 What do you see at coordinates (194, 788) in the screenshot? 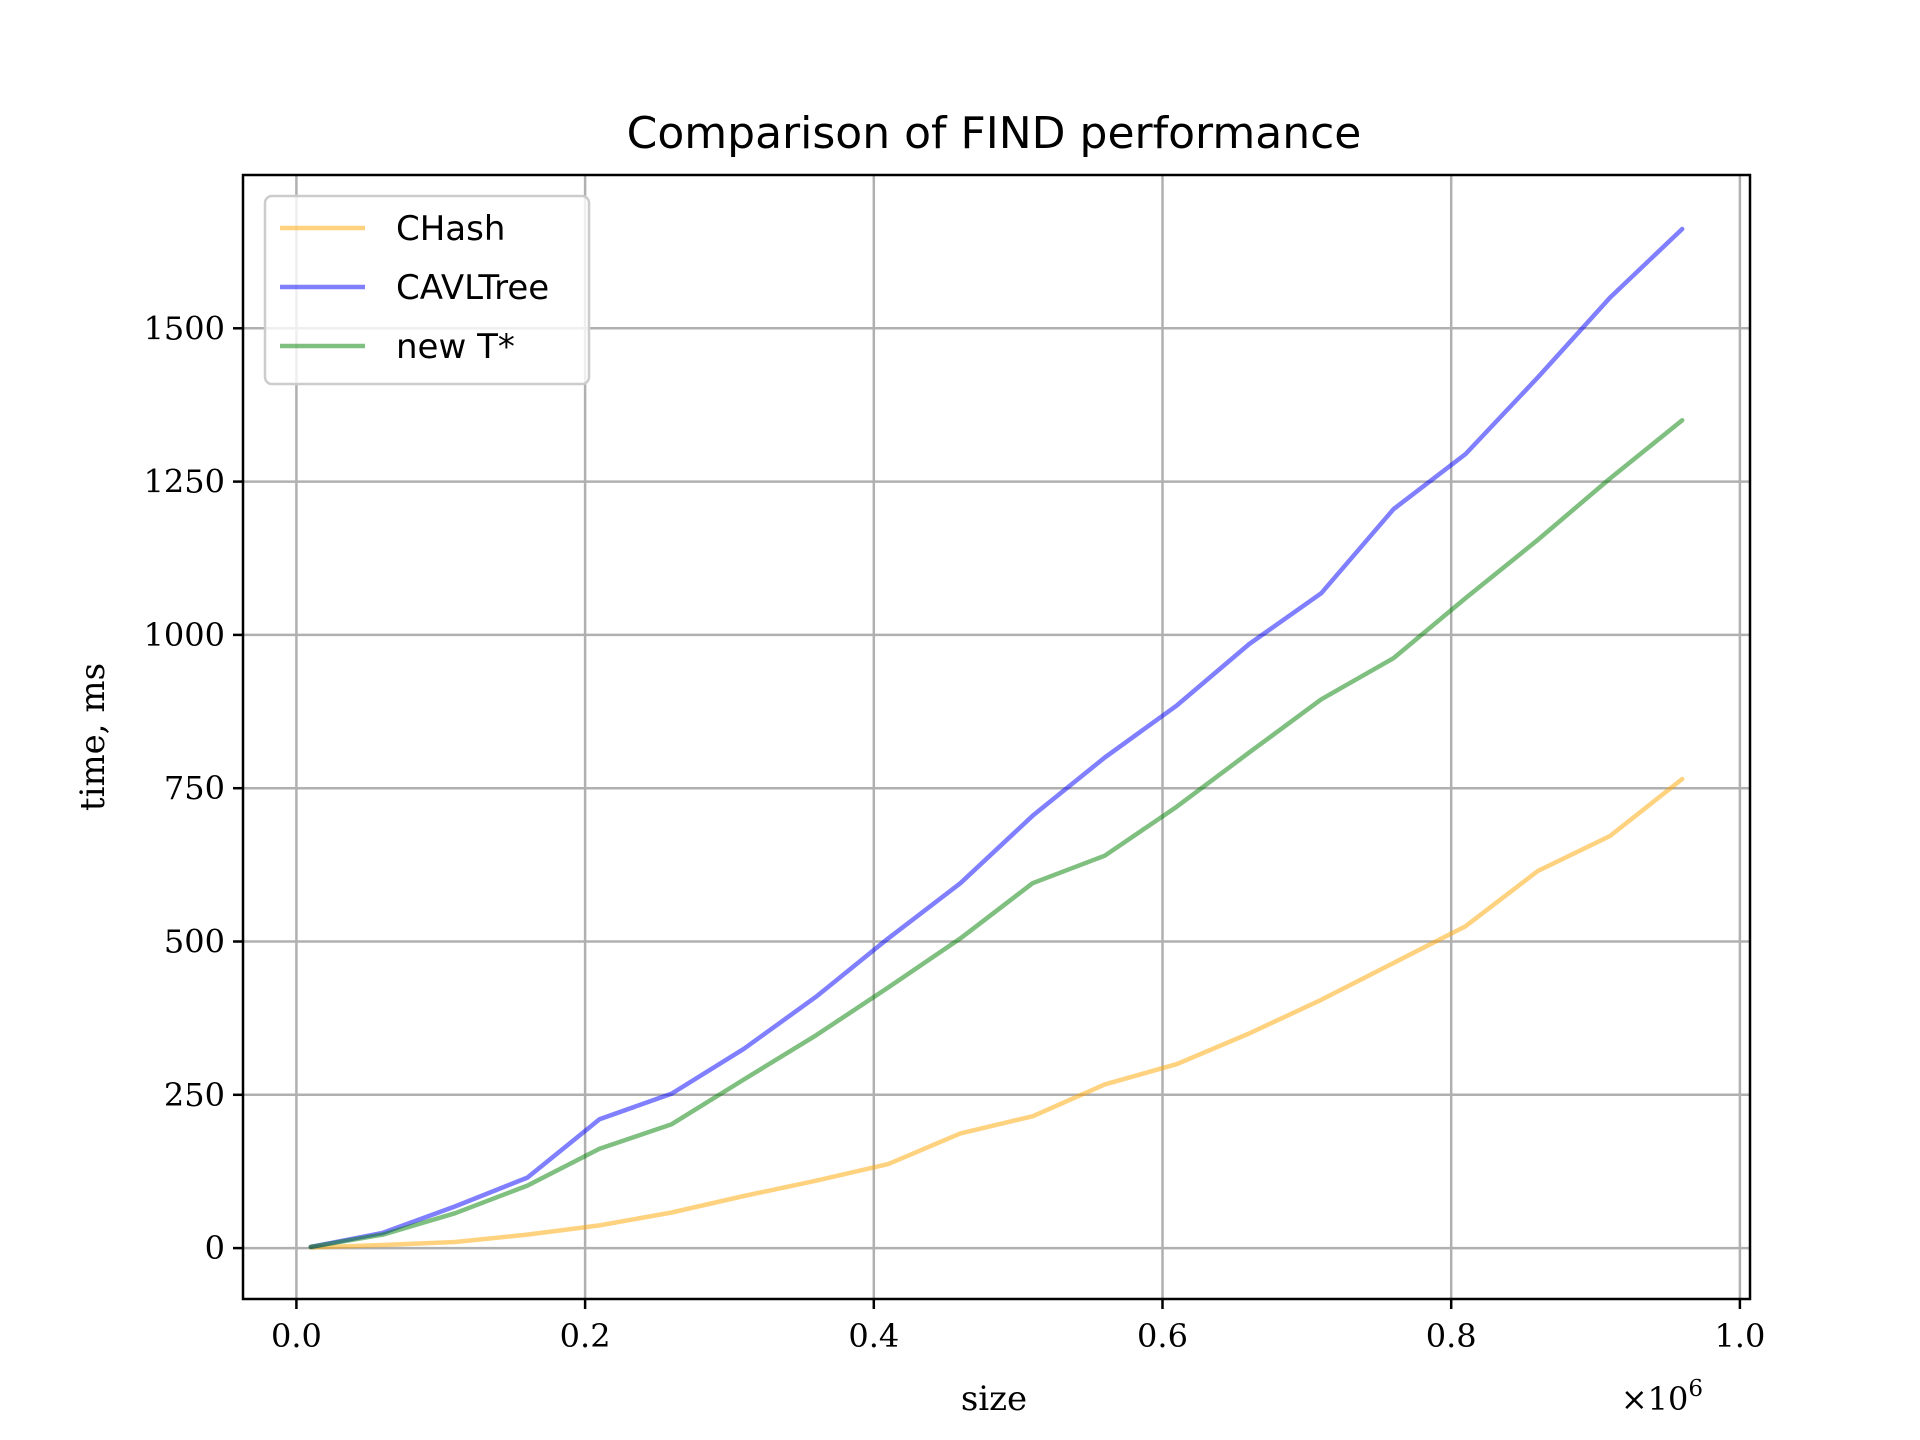
I see `y-tick-label: 750` at bounding box center [194, 788].